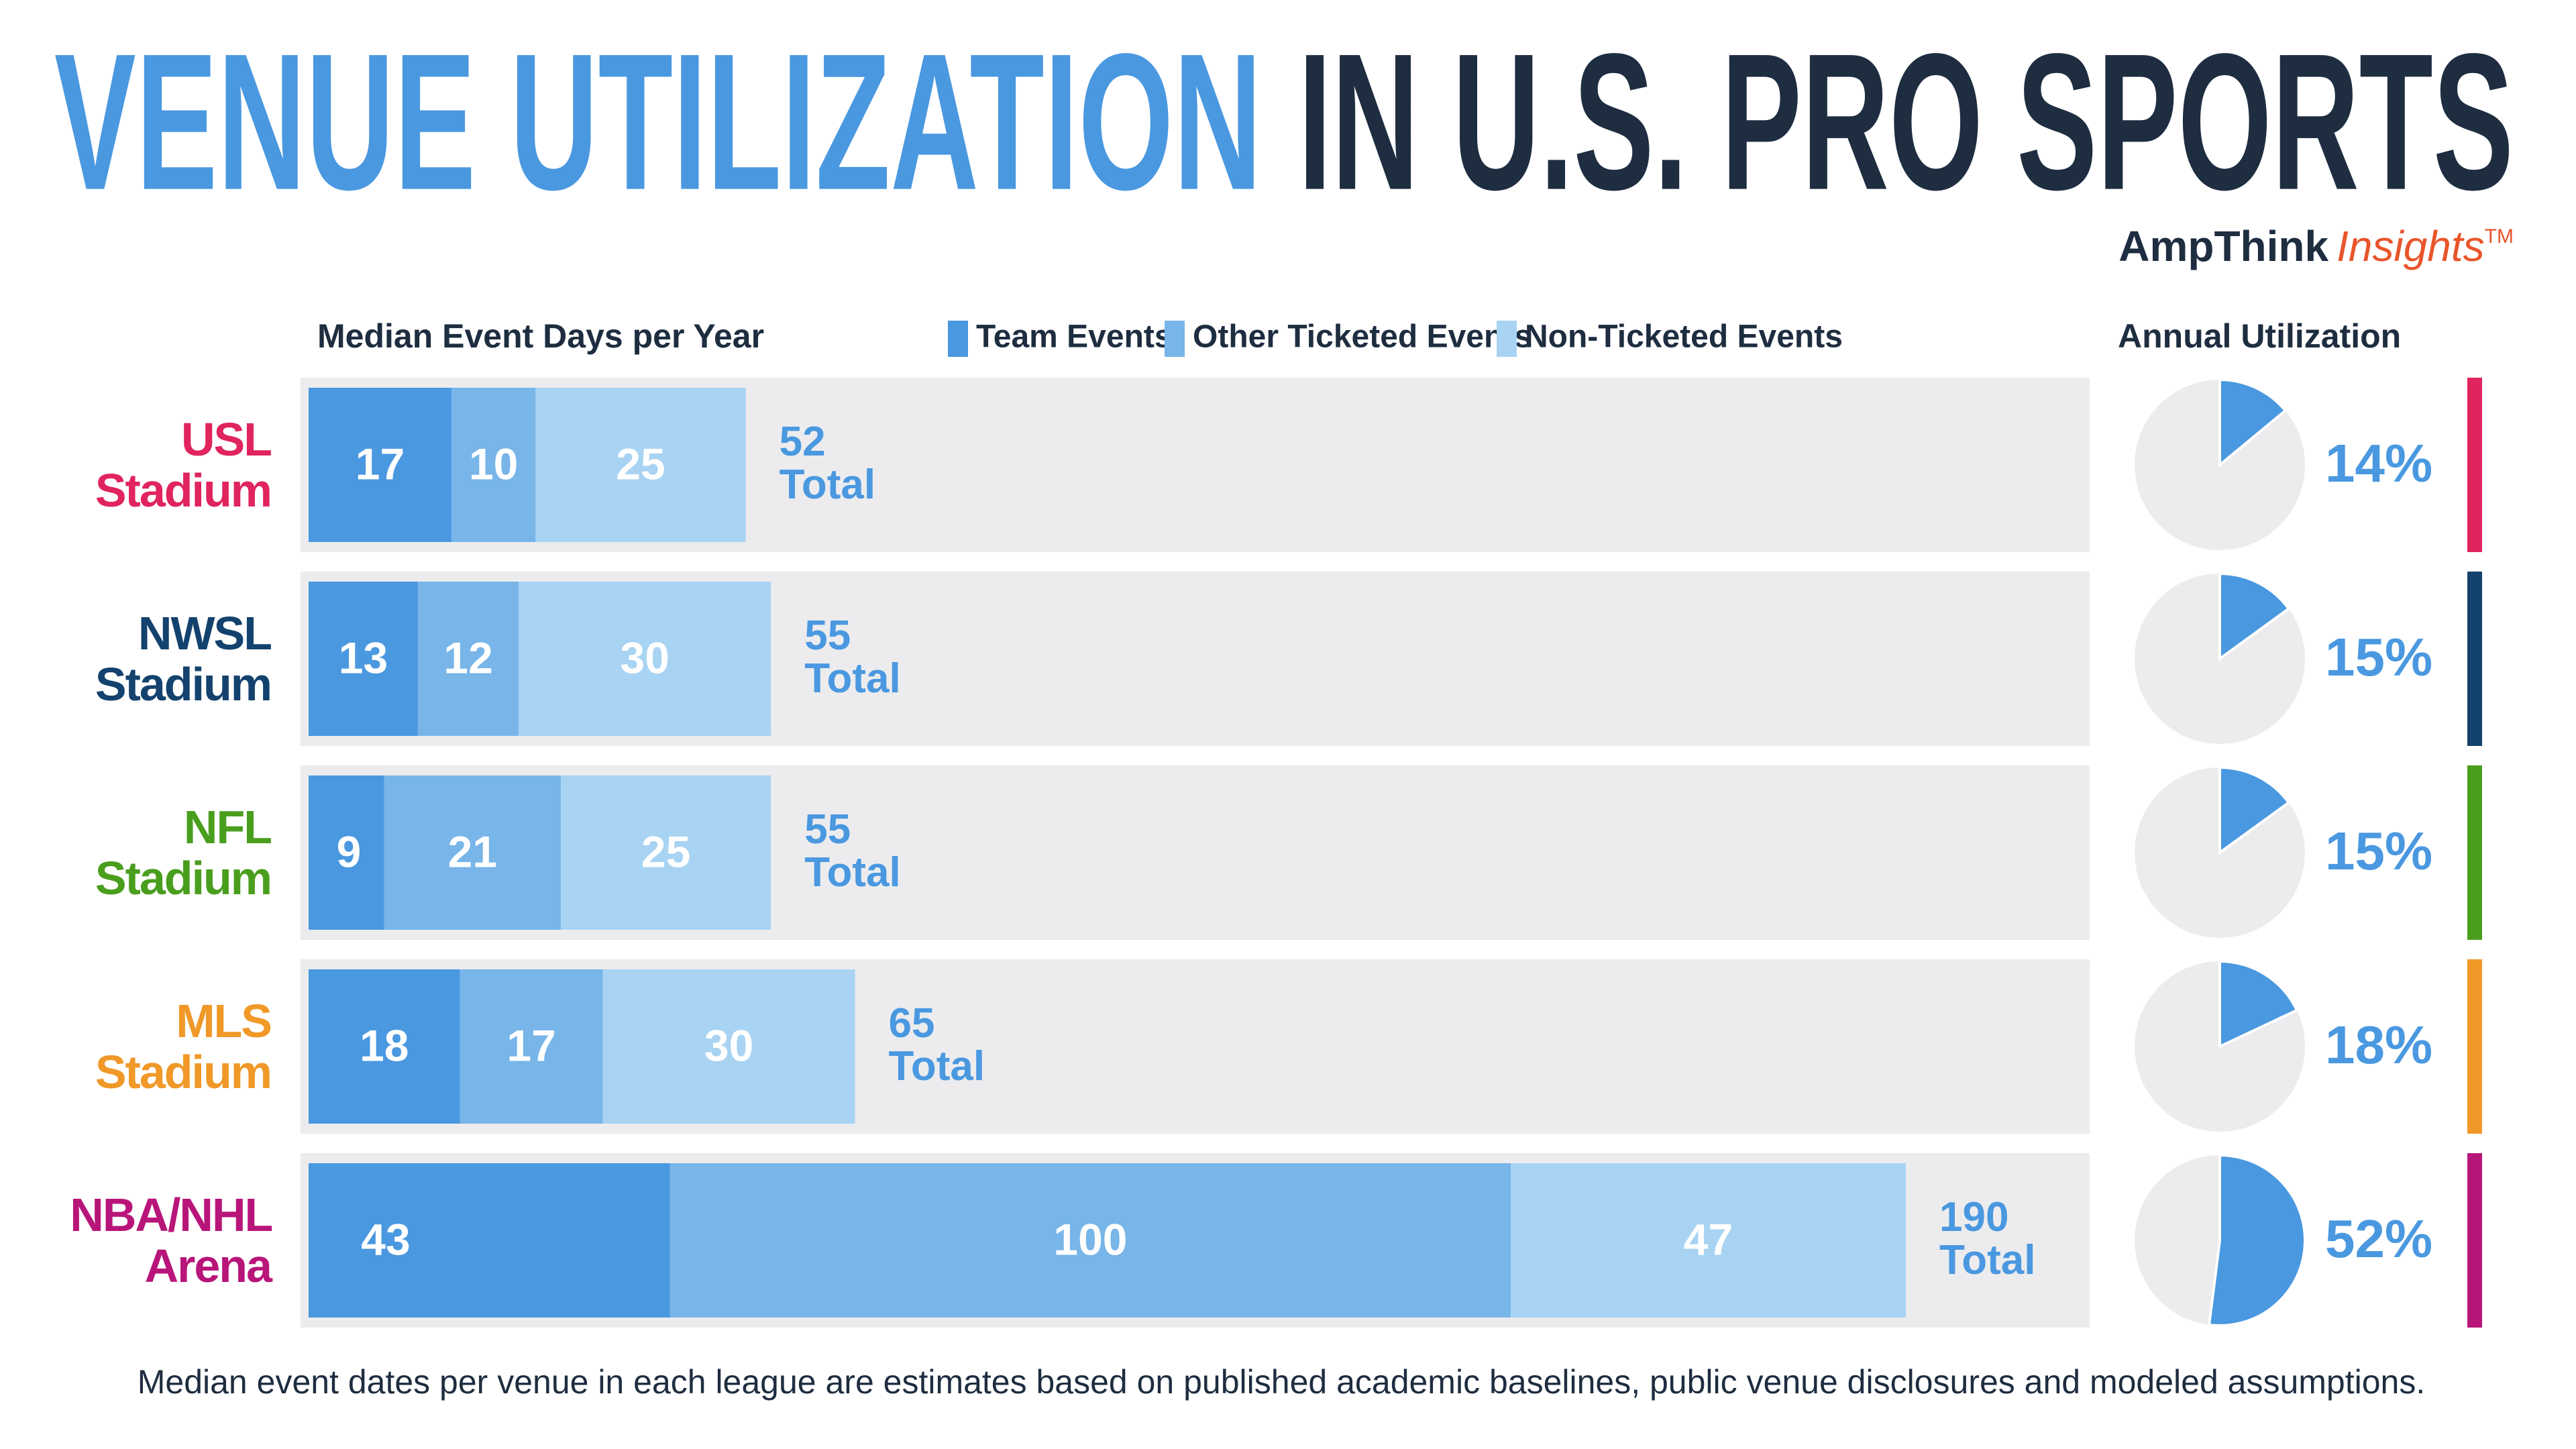 This screenshot has width=2576, height=1449. Describe the element at coordinates (183, 1046) in the screenshot. I see `category-label: MLS Stadium` at that location.